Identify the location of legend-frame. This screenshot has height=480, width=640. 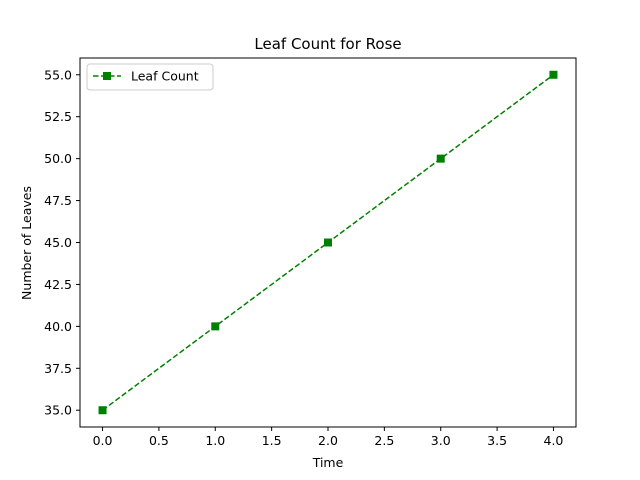
(150, 77).